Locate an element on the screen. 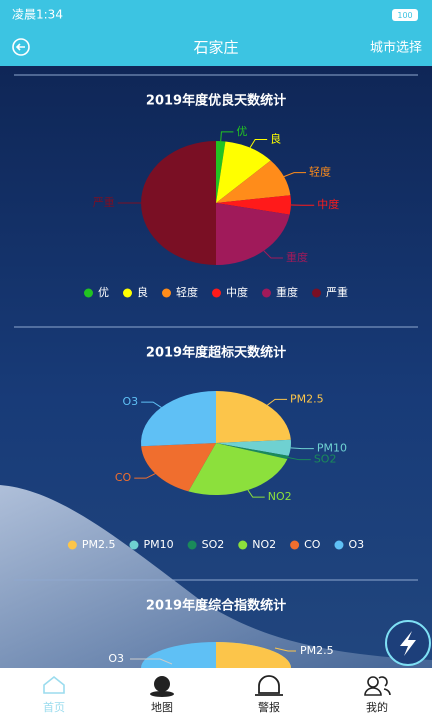 The image size is (432, 724). legend-label: 优 is located at coordinates (103, 292).